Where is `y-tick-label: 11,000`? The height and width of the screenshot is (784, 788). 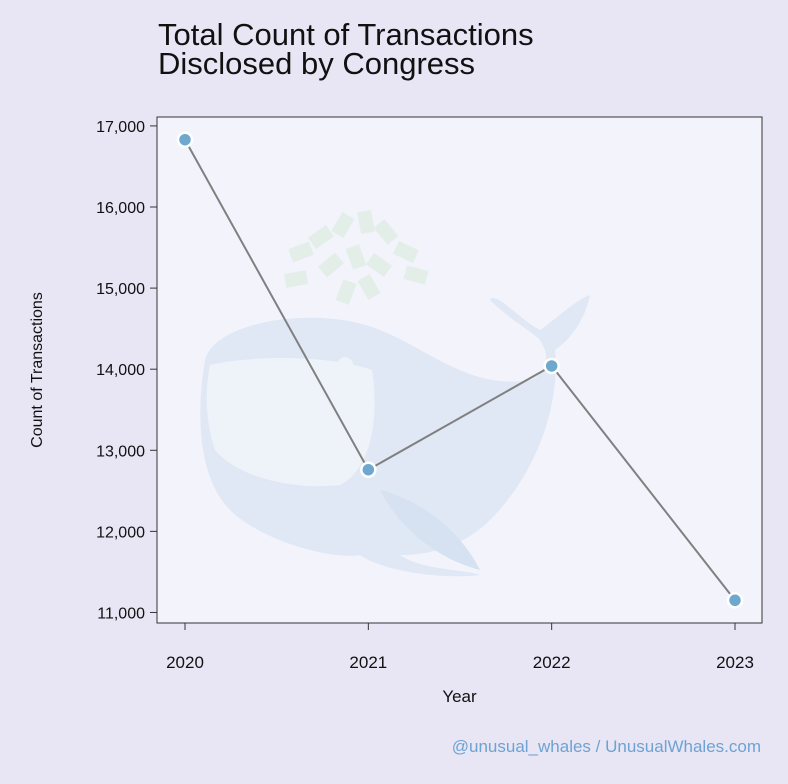
y-tick-label: 11,000 is located at coordinates (121, 613).